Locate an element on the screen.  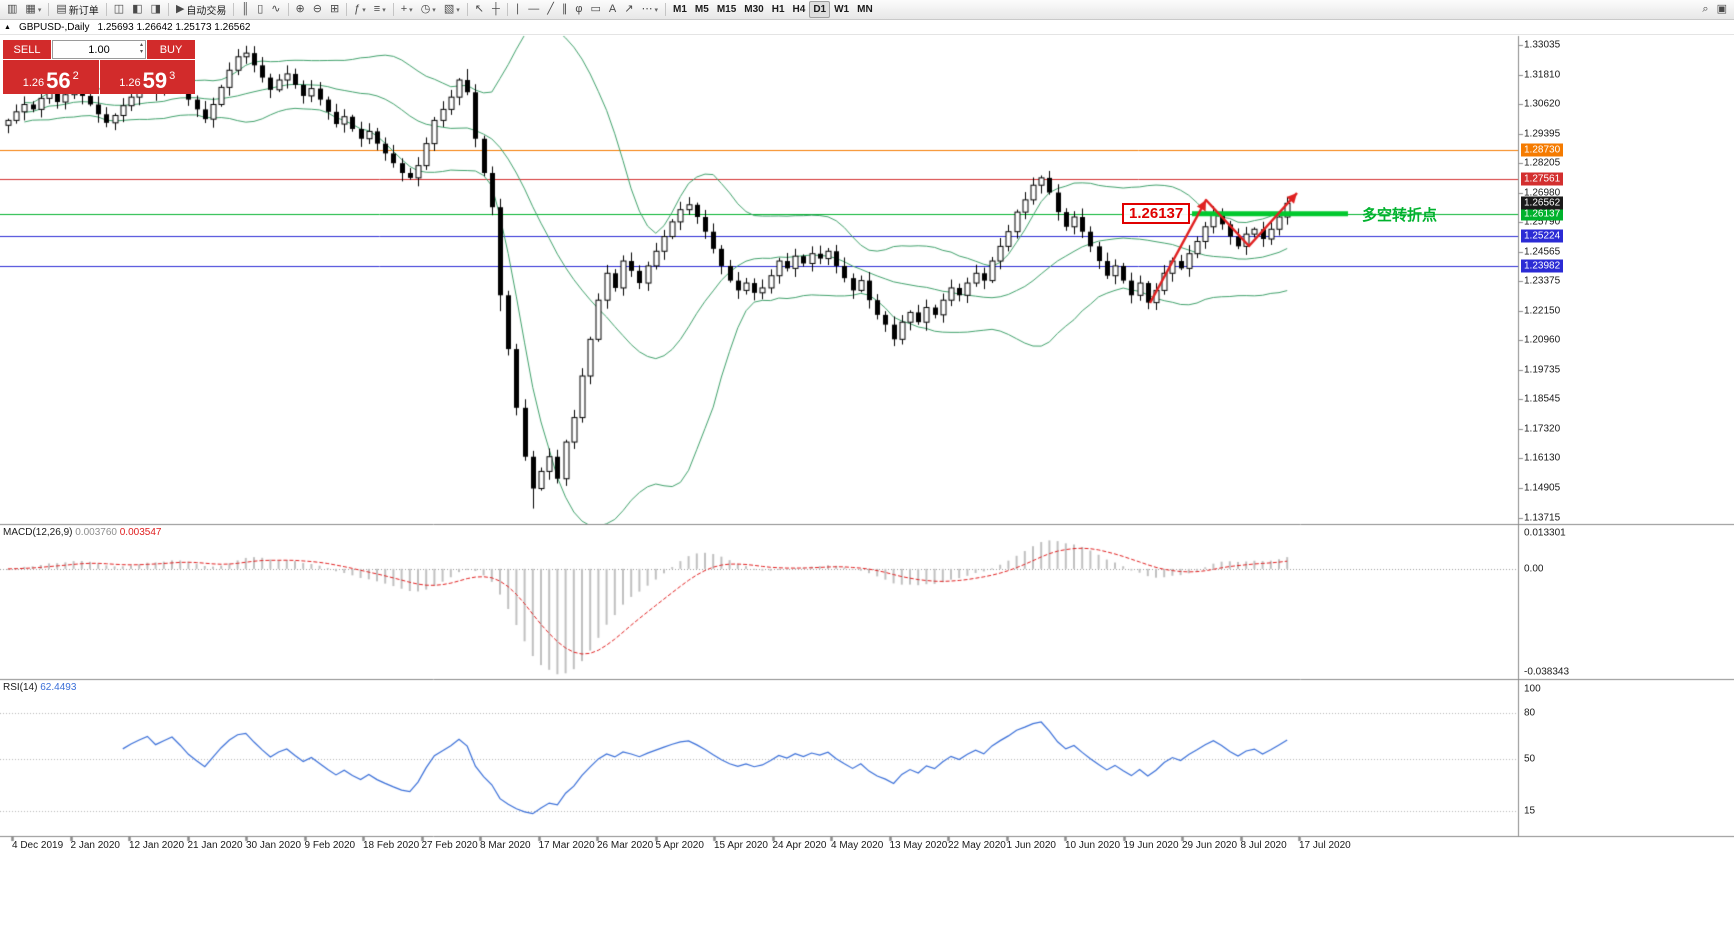
profiles-icon: ▦ is located at coordinates (30, 9).